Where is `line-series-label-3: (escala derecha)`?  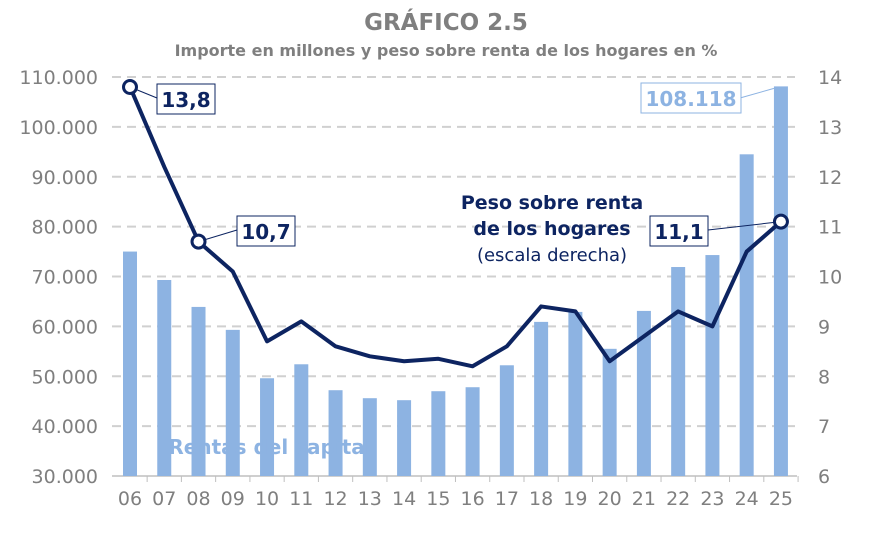
line-series-label-3: (escala derecha) is located at coordinates (552, 255).